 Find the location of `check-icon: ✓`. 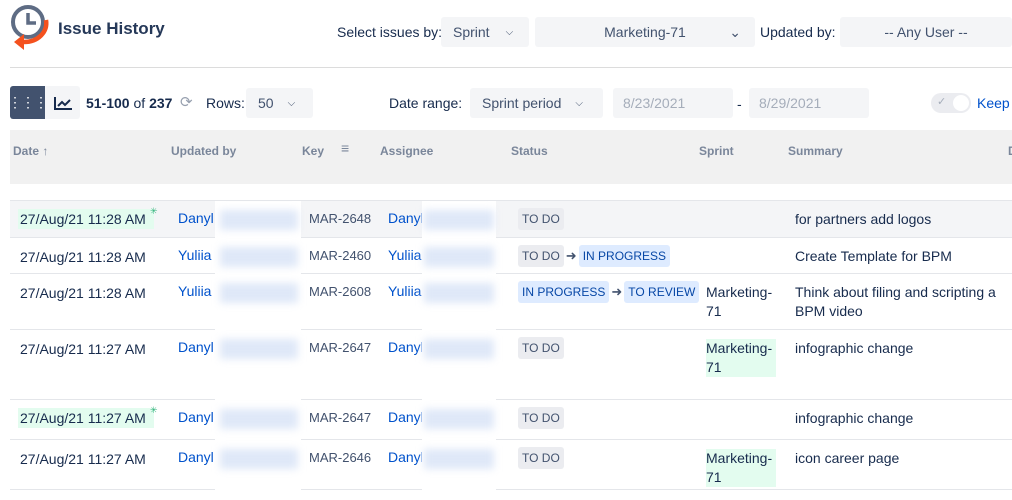

check-icon: ✓ is located at coordinates (942, 102).